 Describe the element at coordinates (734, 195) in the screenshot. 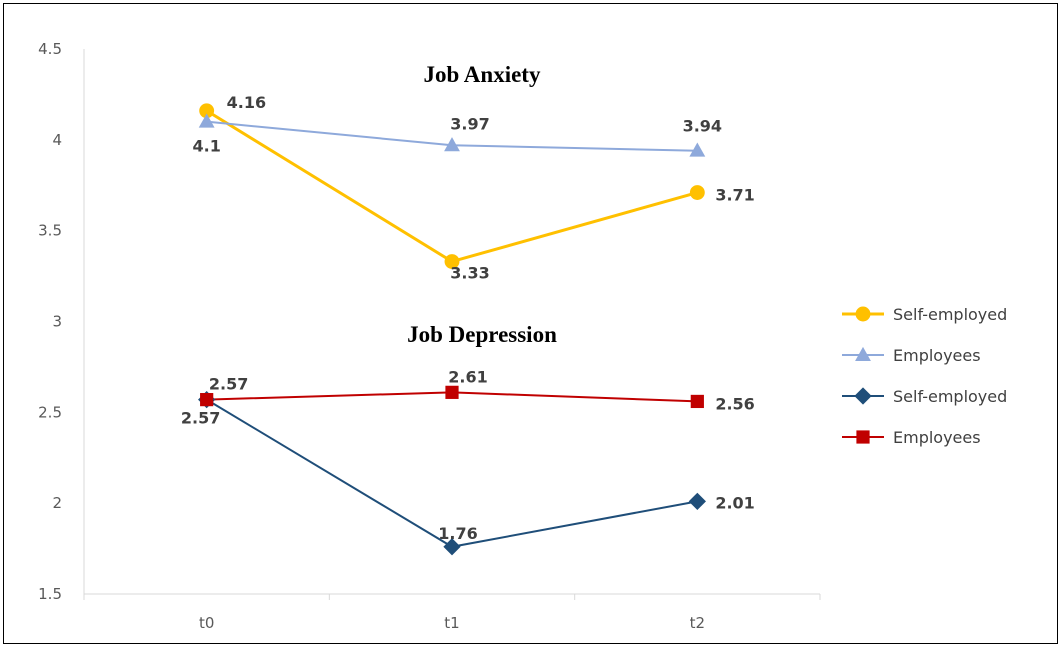

I see `data-label-s1-t2: 3.71` at that location.